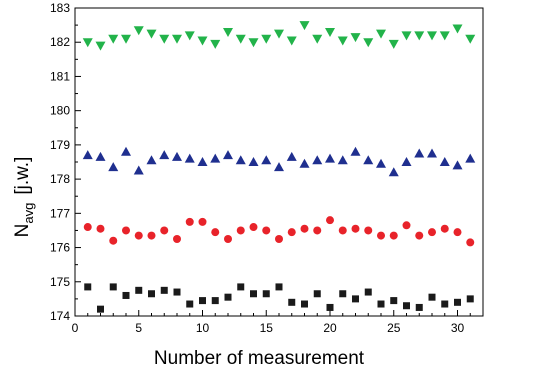  What do you see at coordinates (24, 197) in the screenshot?
I see `y-axis-title: Navg [j.w.]` at bounding box center [24, 197].